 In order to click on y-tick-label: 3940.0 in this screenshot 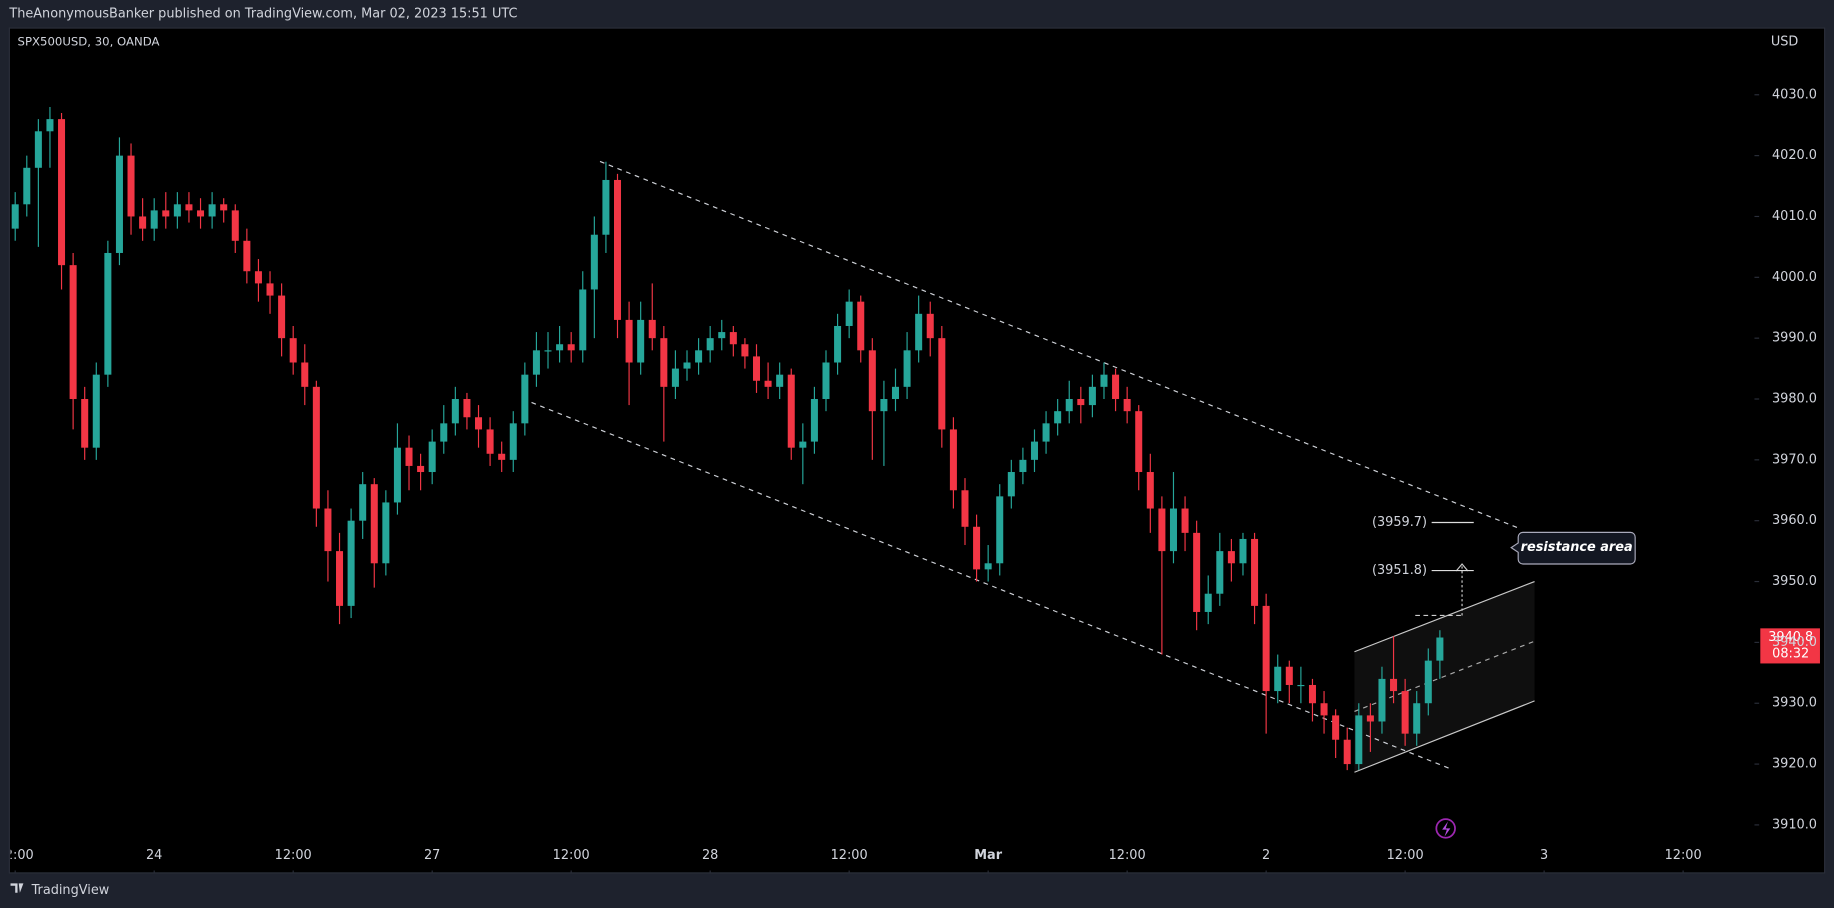, I will do `click(1794, 642)`.